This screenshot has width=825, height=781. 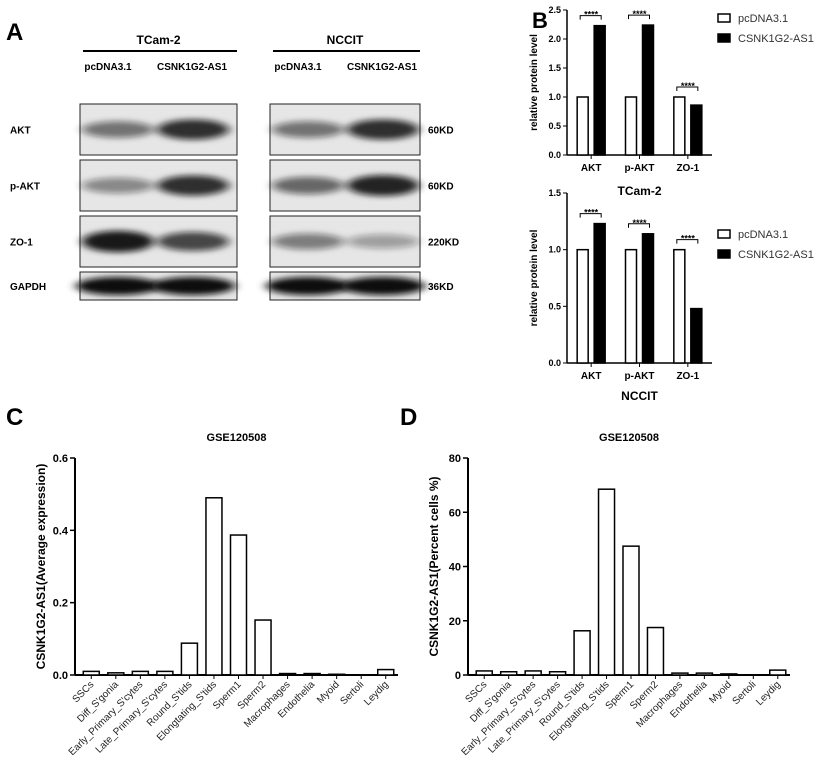 I want to click on protein-label: ZO-1, so click(x=21, y=243).